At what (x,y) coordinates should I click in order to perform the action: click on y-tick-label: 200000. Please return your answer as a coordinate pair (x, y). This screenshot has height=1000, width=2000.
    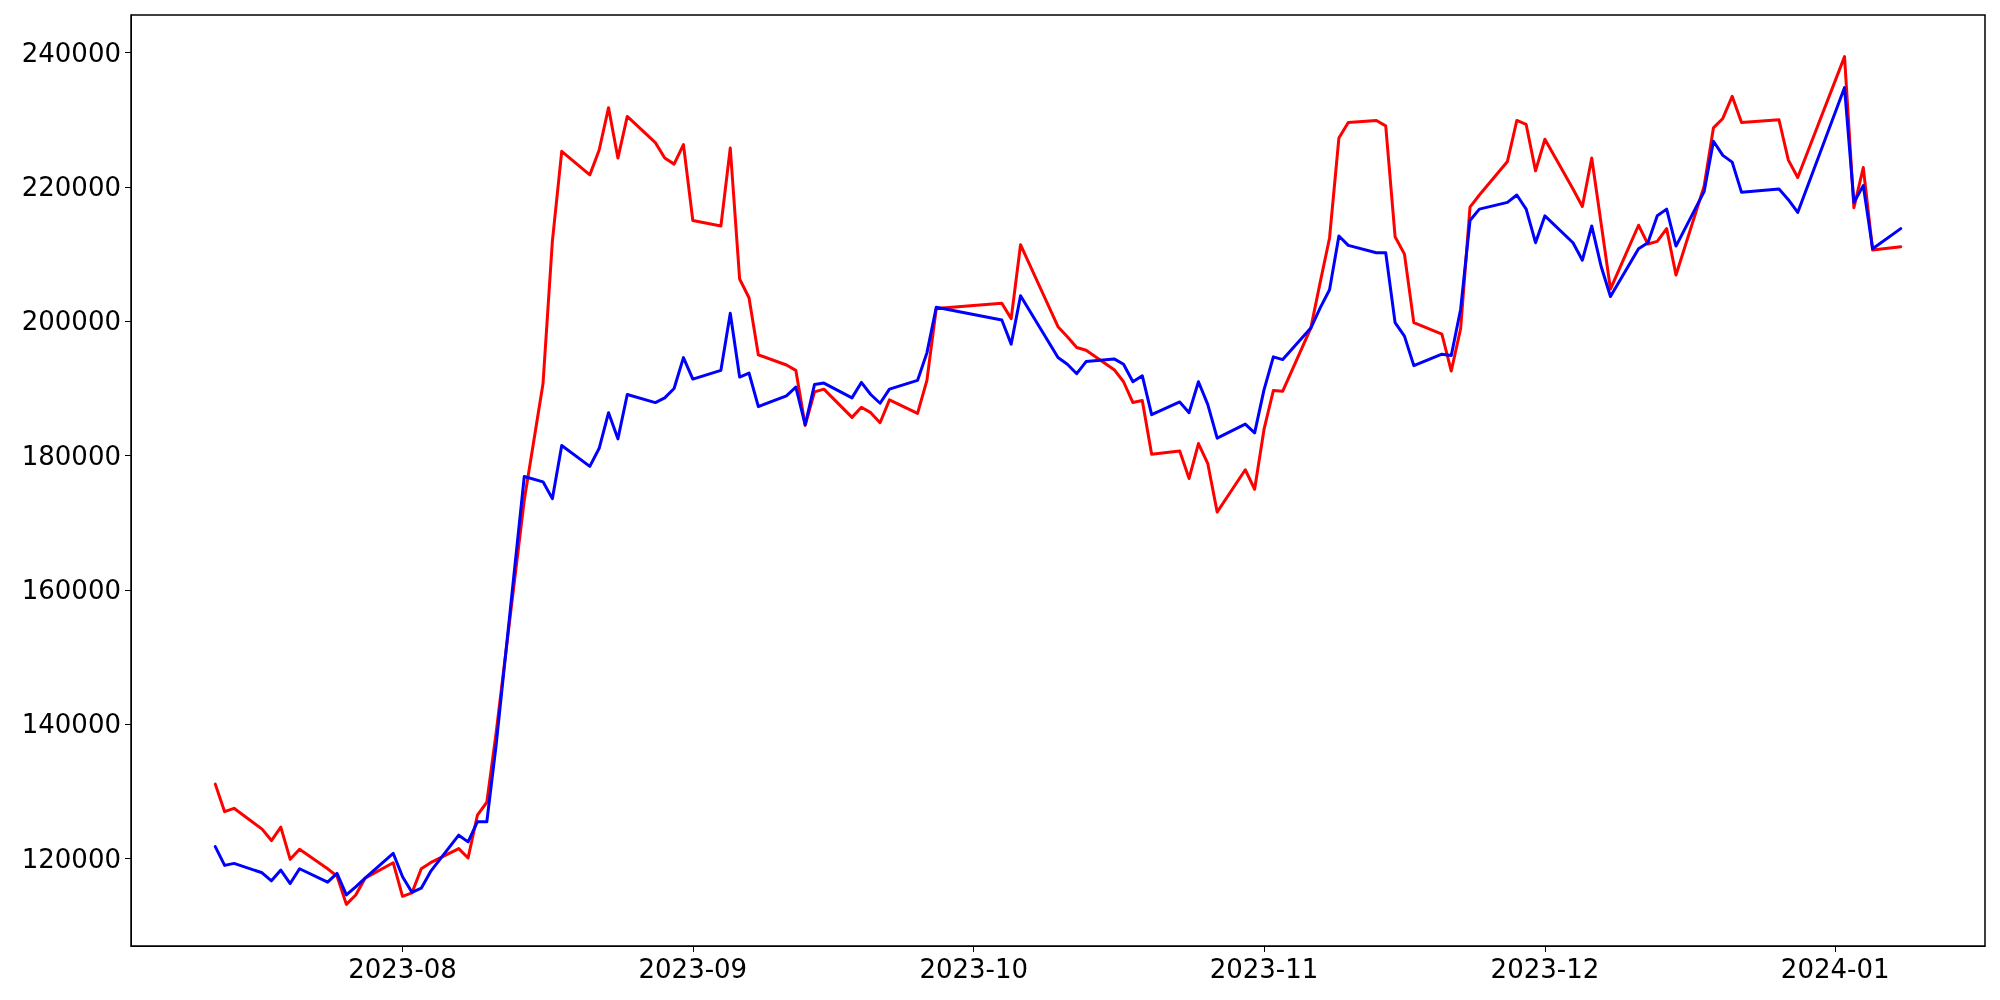
    Looking at the image, I should click on (71, 321).